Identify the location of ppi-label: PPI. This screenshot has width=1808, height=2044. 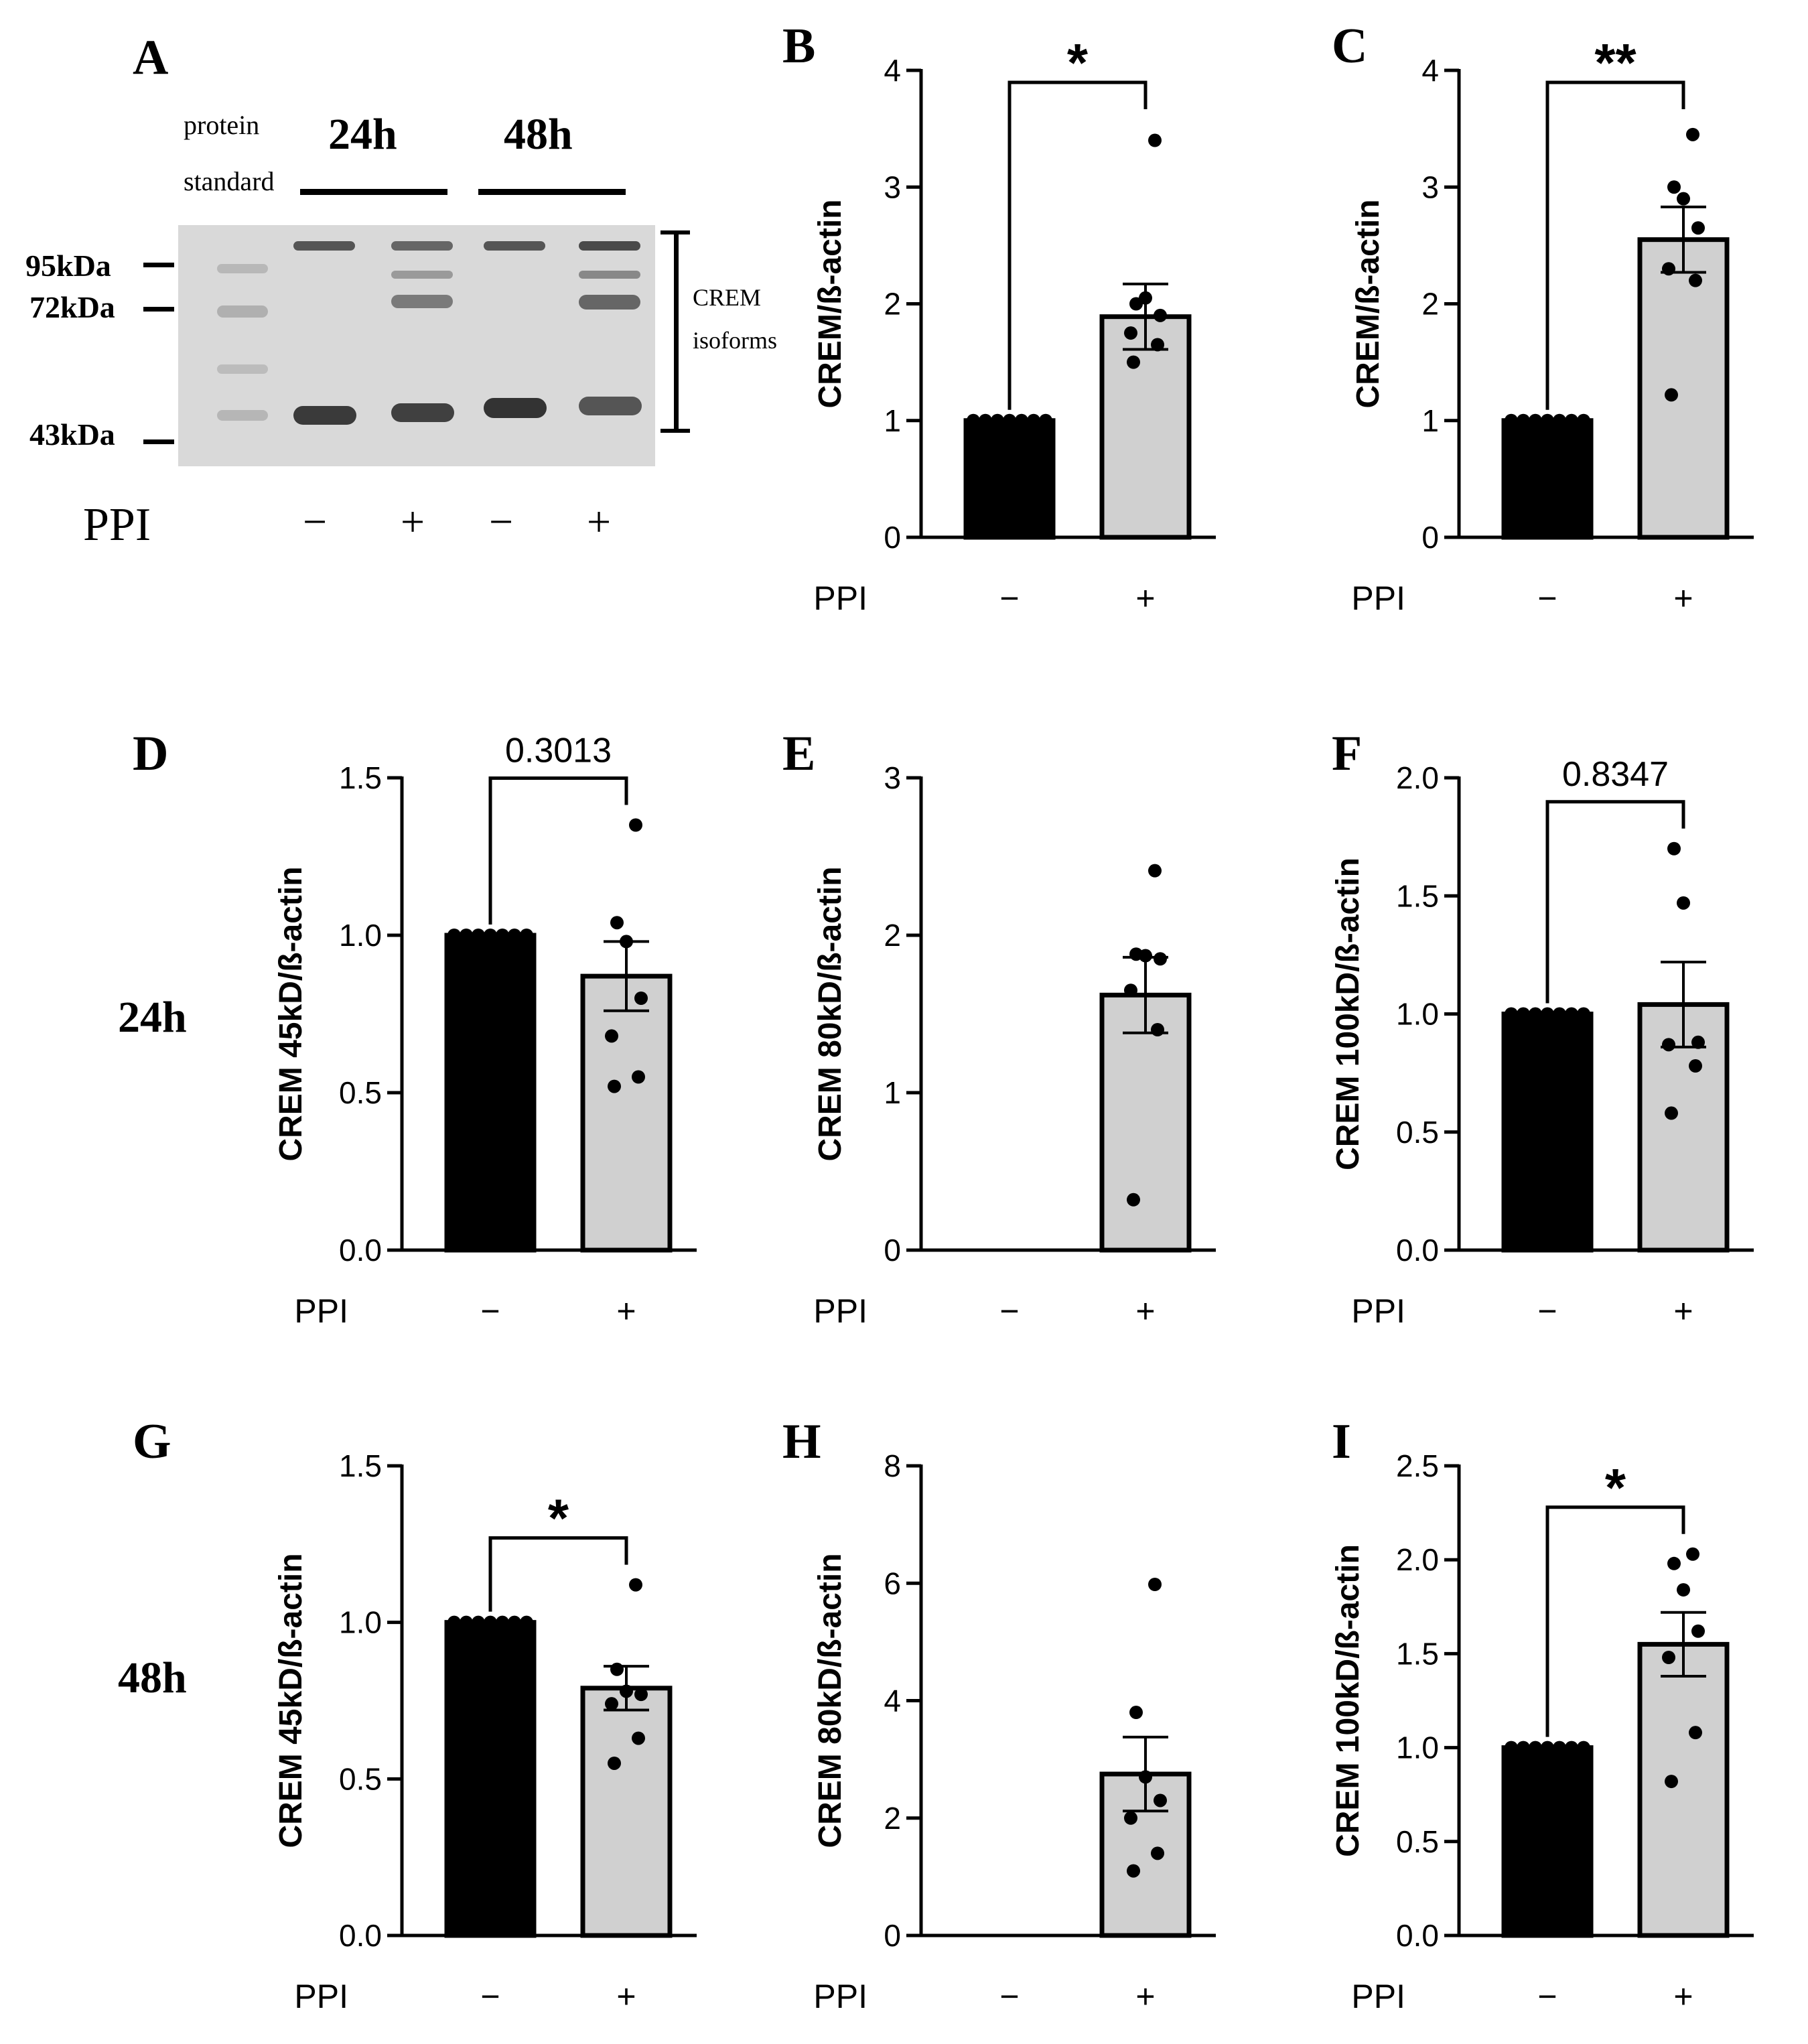
(321, 1996).